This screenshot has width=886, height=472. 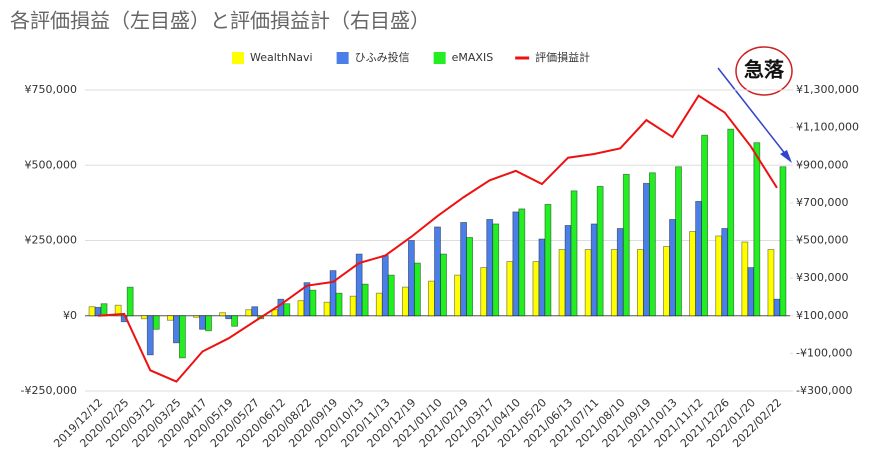 What do you see at coordinates (764, 71) in the screenshot?
I see `annotation-circle` at bounding box center [764, 71].